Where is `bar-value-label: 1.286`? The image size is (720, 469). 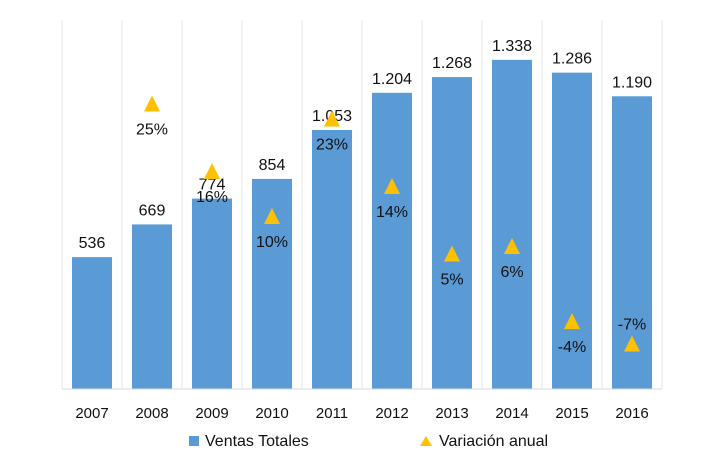 bar-value-label: 1.286 is located at coordinates (572, 59).